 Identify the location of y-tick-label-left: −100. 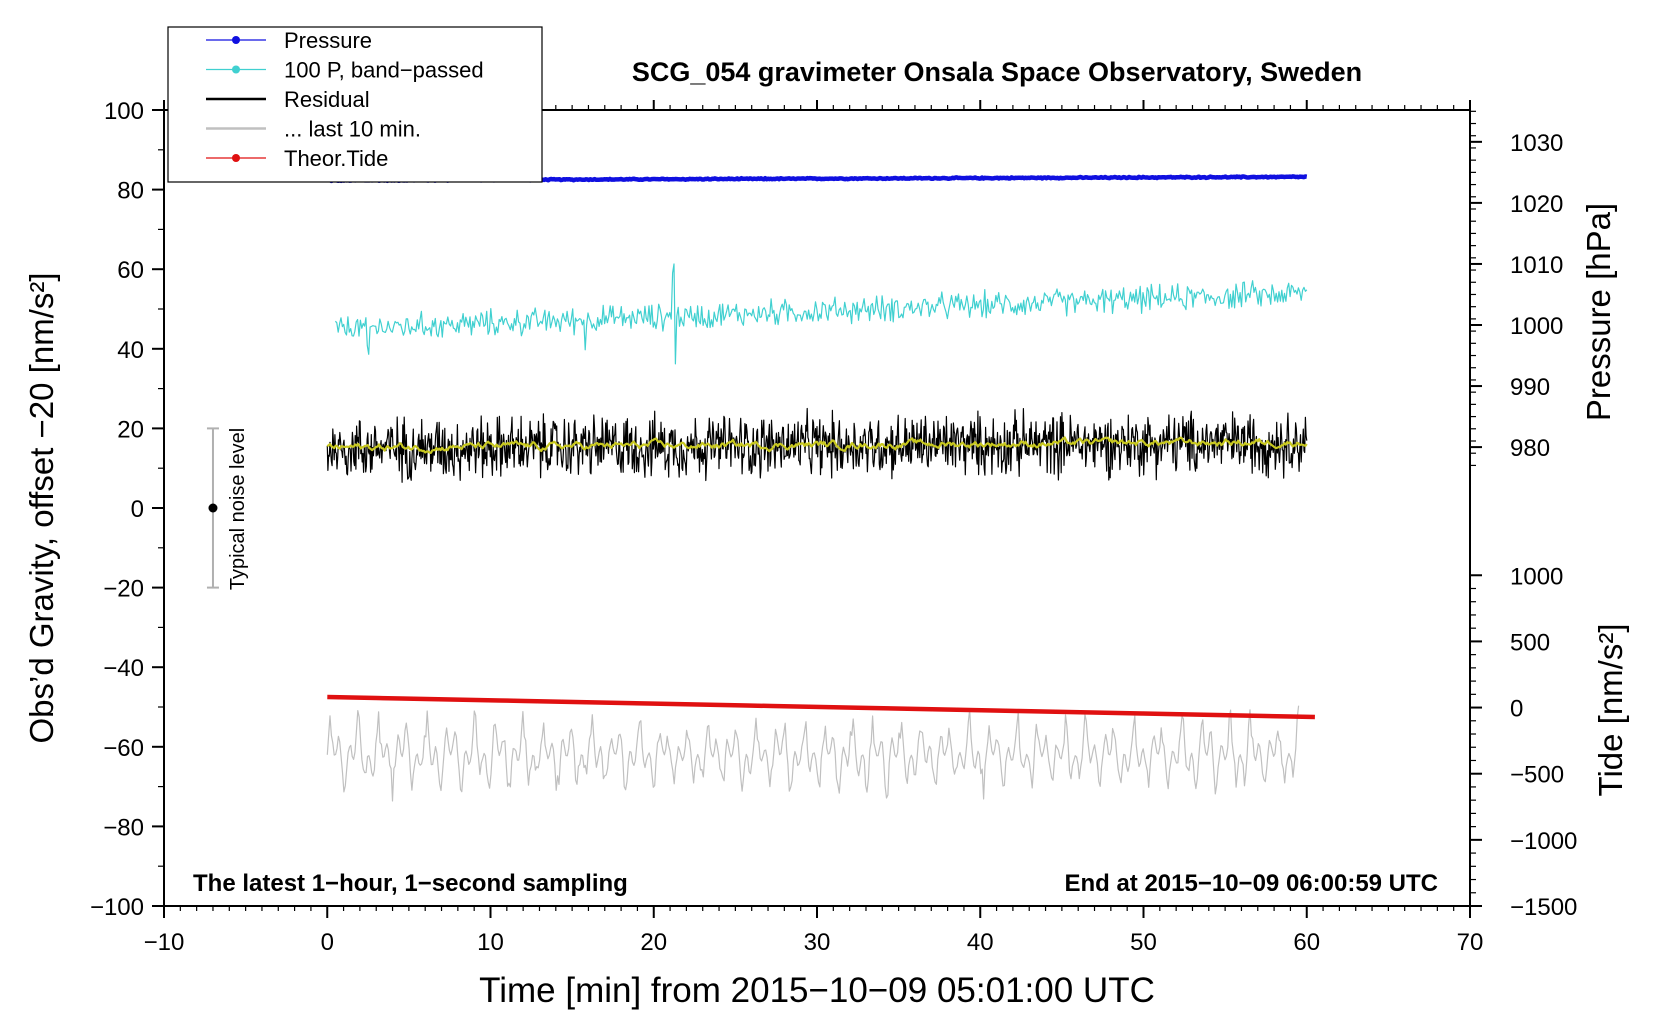
(117, 907).